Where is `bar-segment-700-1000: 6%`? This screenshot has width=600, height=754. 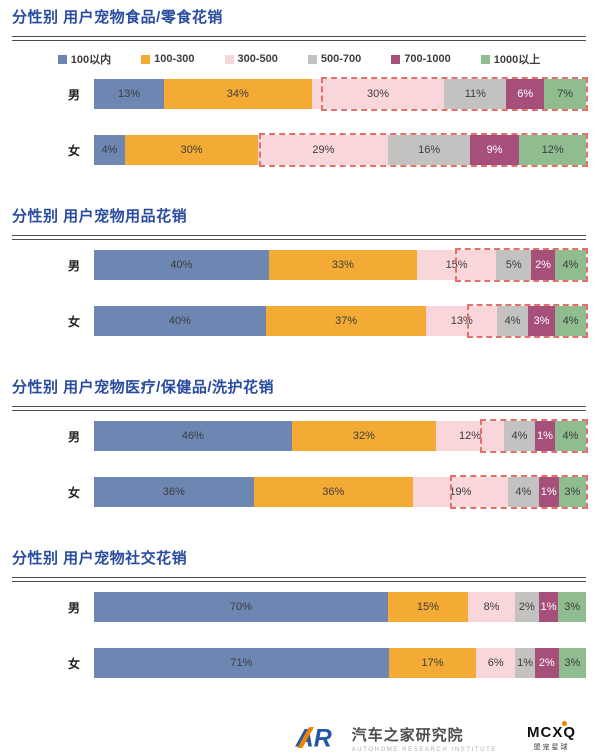 bar-segment-700-1000: 6% is located at coordinates (525, 94).